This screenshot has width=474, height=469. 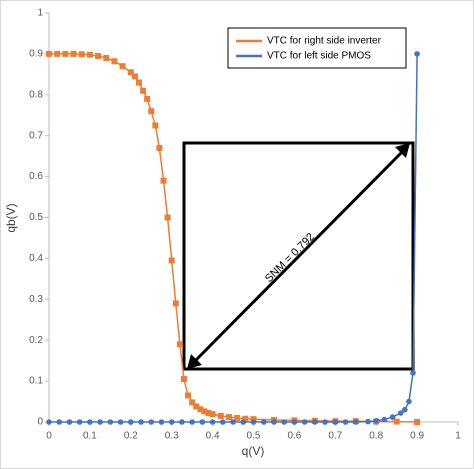 I want to click on x-tick-label: 0.4, so click(x=213, y=436).